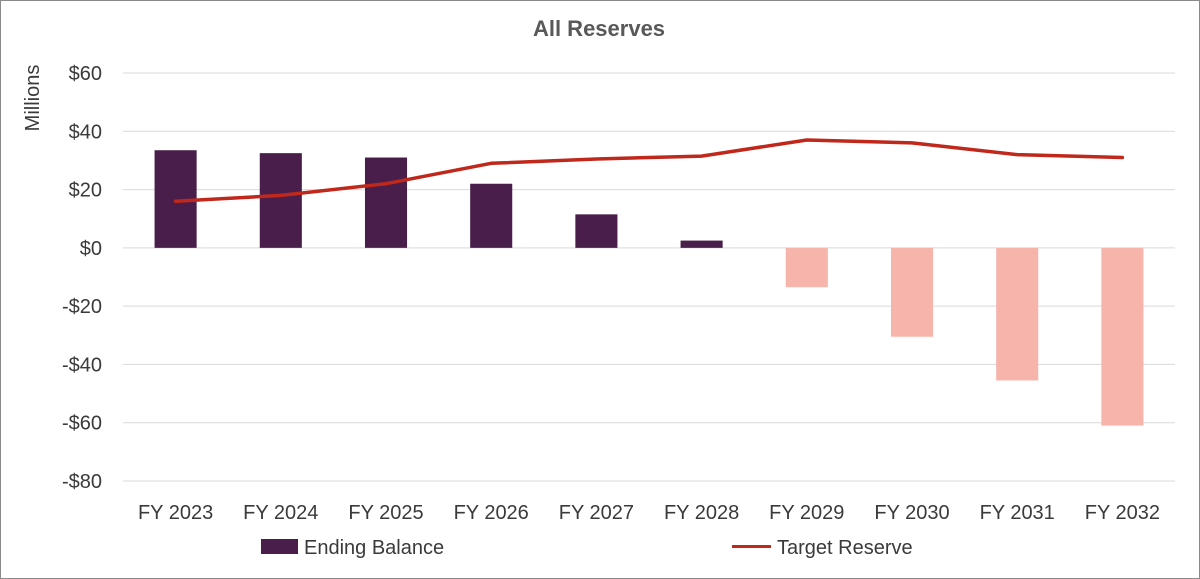 The height and width of the screenshot is (579, 1200). Describe the element at coordinates (279, 546) in the screenshot. I see `legend-swatch-ending-balance` at that location.